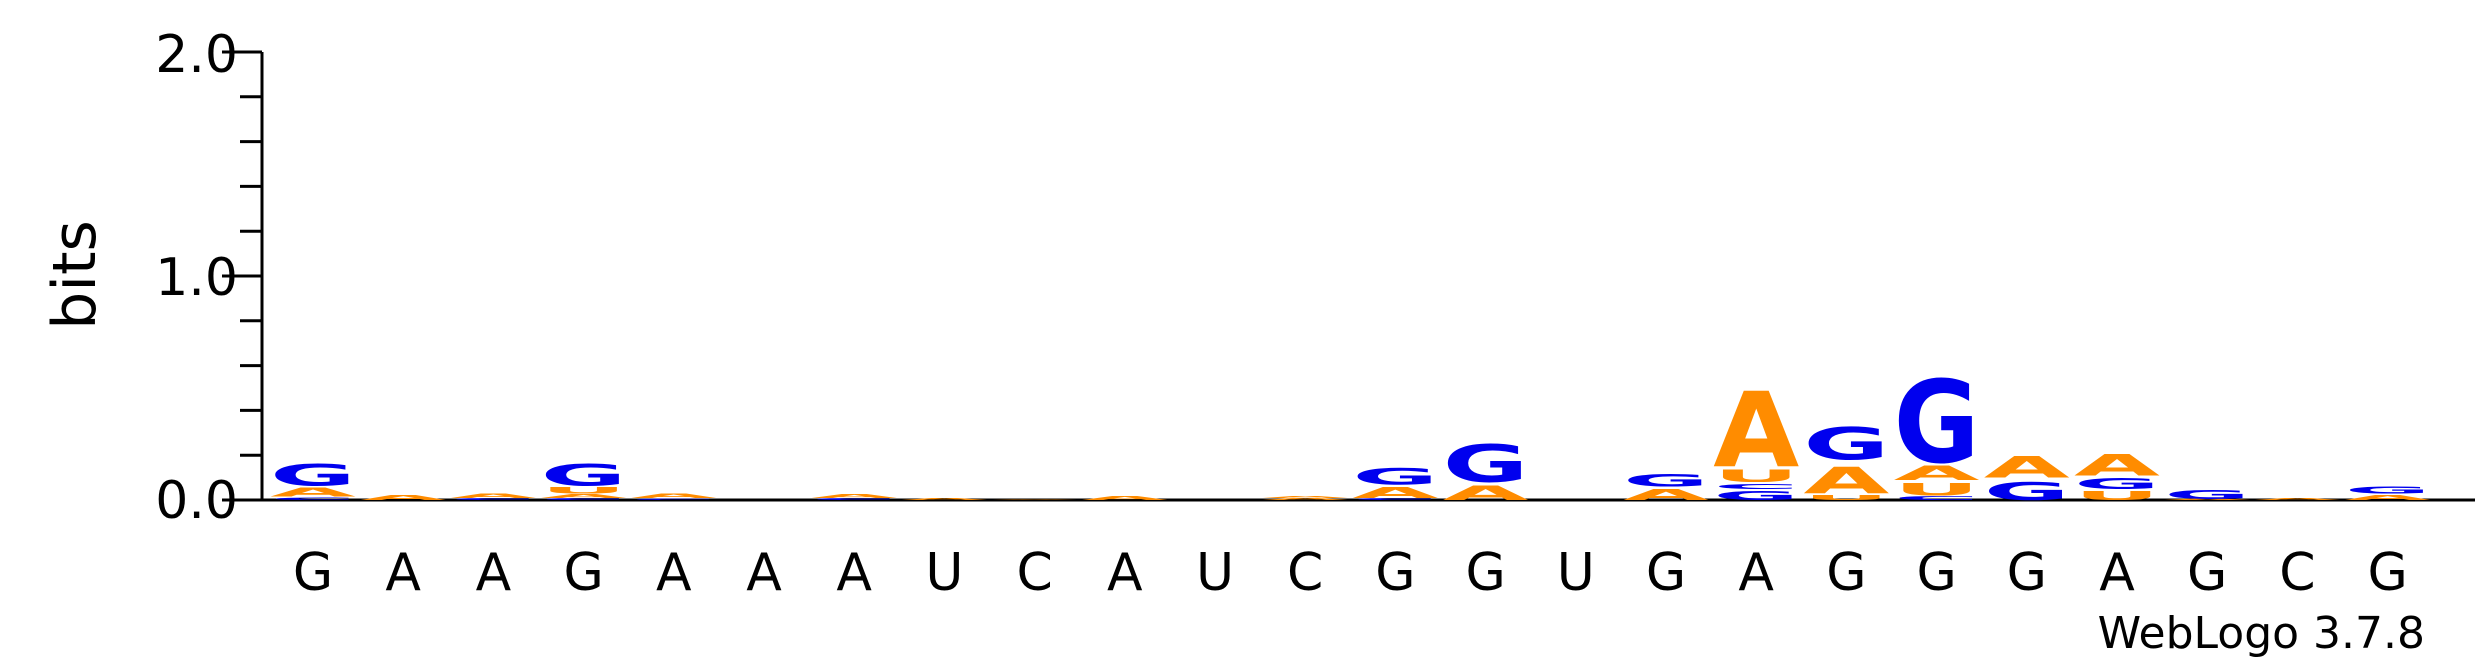 The image size is (2475, 667). Describe the element at coordinates (196, 55) in the screenshot. I see `y-tick-label-2: 2.0` at that location.